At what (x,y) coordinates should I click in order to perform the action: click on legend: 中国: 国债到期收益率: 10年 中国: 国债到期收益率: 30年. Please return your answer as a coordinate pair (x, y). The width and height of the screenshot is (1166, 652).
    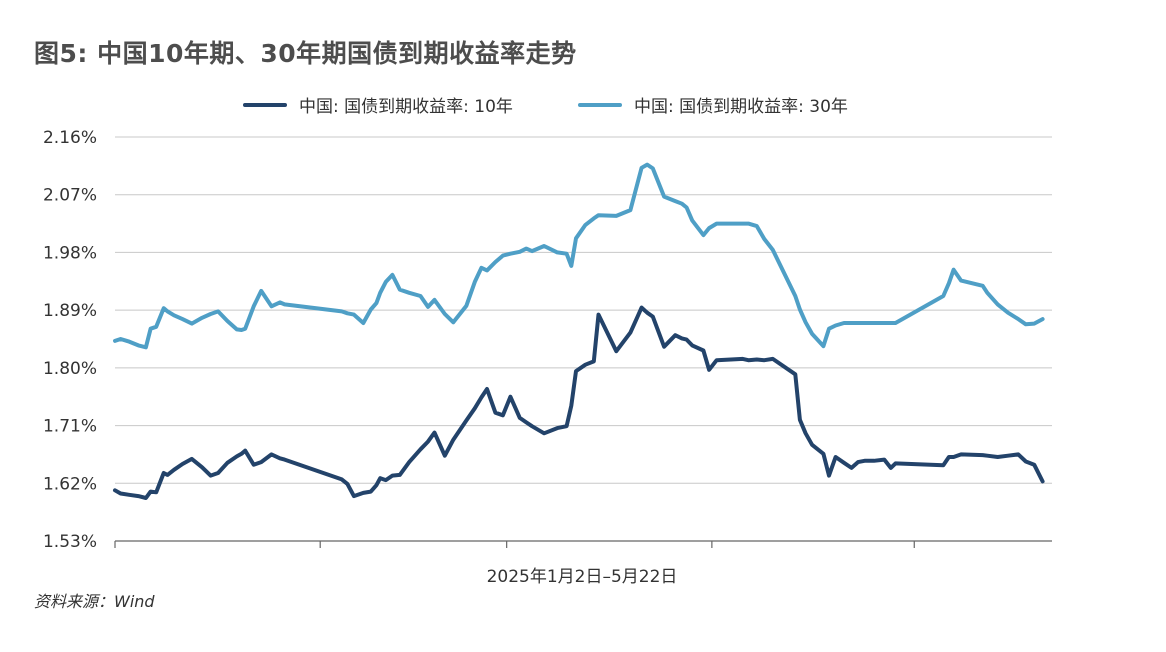
    Looking at the image, I should click on (583, 104).